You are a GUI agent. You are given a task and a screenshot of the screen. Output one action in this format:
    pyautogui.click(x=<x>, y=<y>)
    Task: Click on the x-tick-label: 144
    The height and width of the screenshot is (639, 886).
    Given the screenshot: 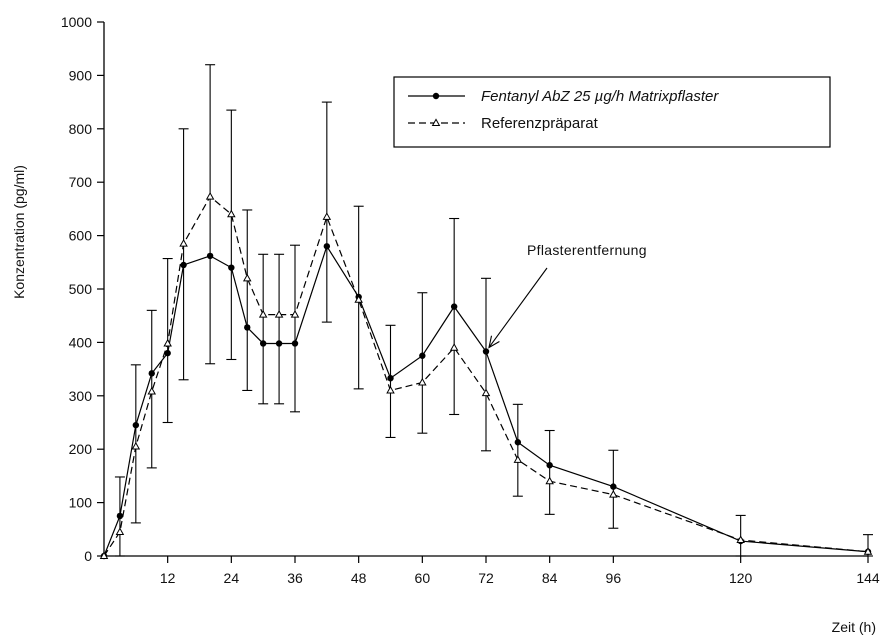 What is the action you would take?
    pyautogui.click(x=868, y=578)
    